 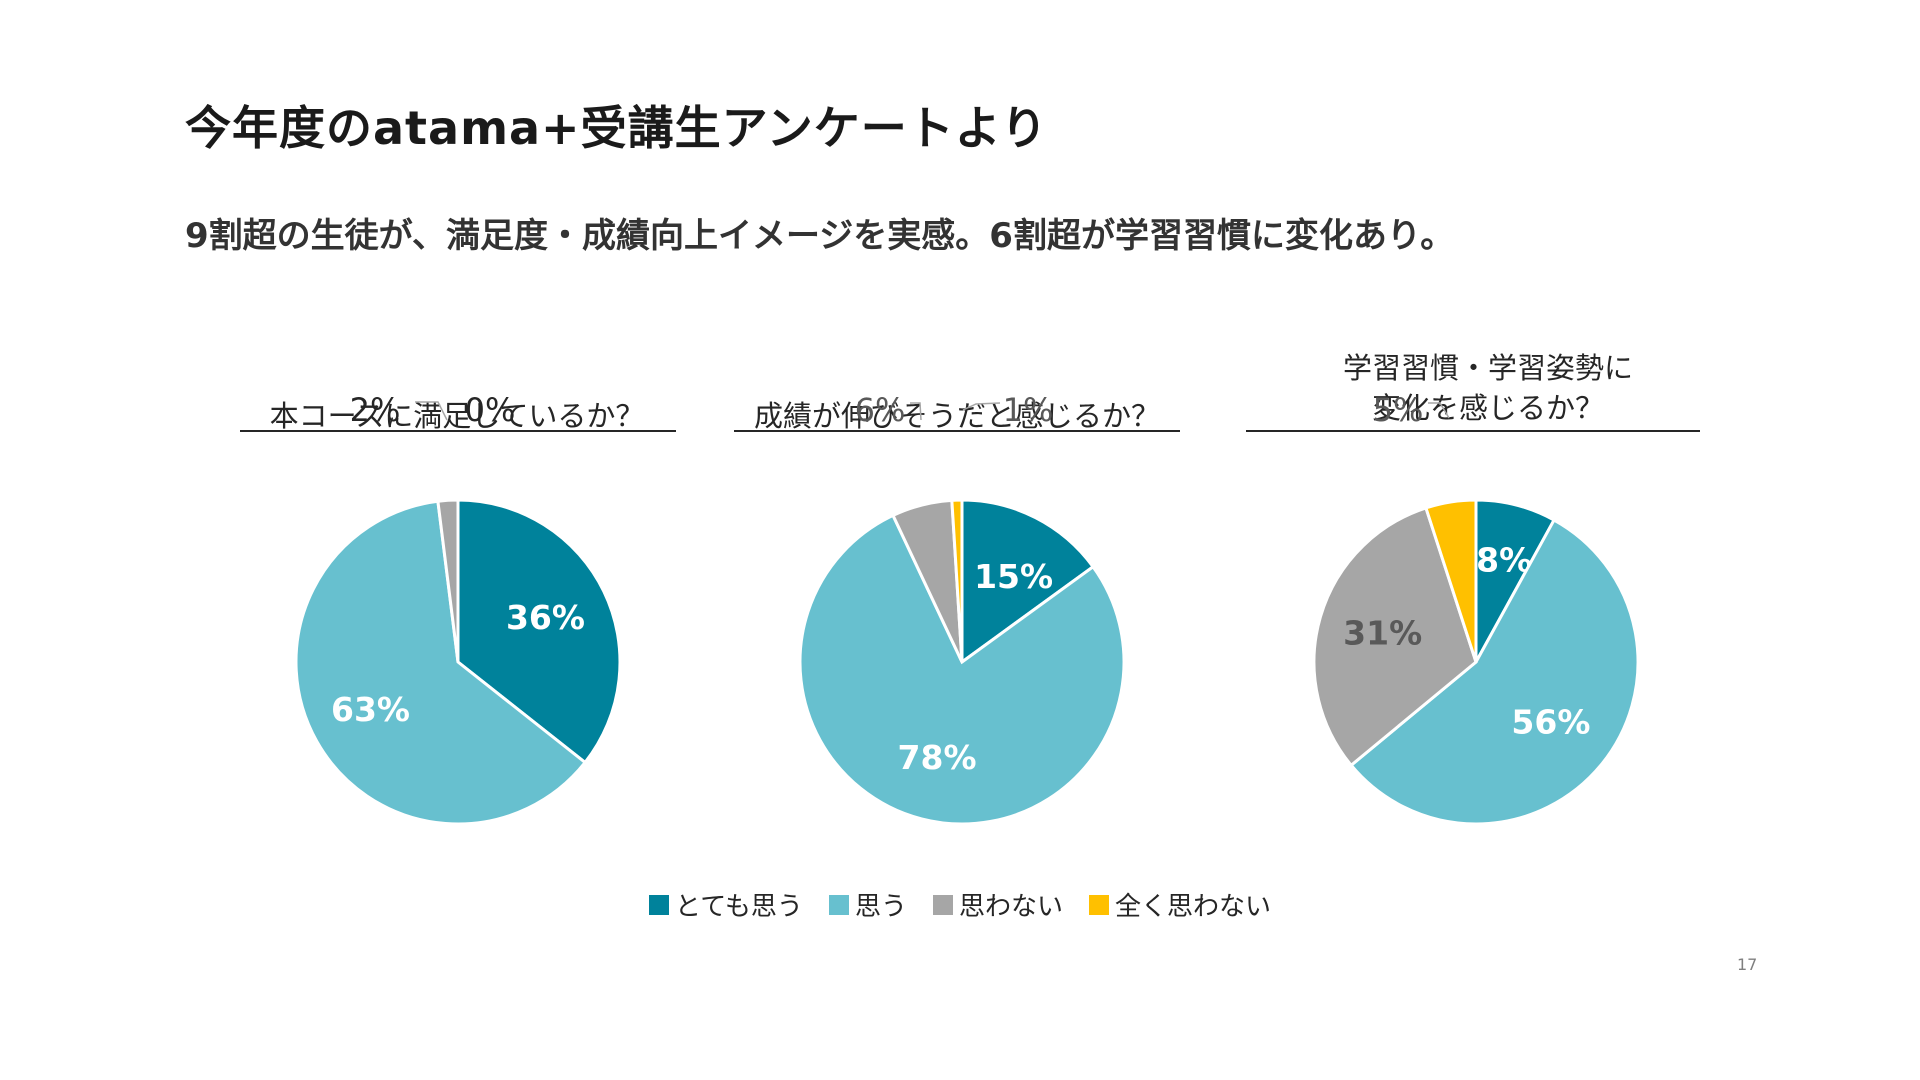 I want to click on legend: とても思う 思う 思わない 全く思わない, so click(x=960, y=904).